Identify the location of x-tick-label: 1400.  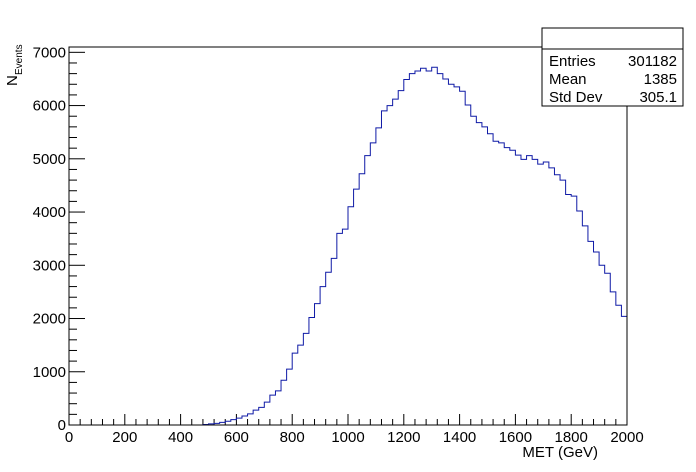
(459, 437).